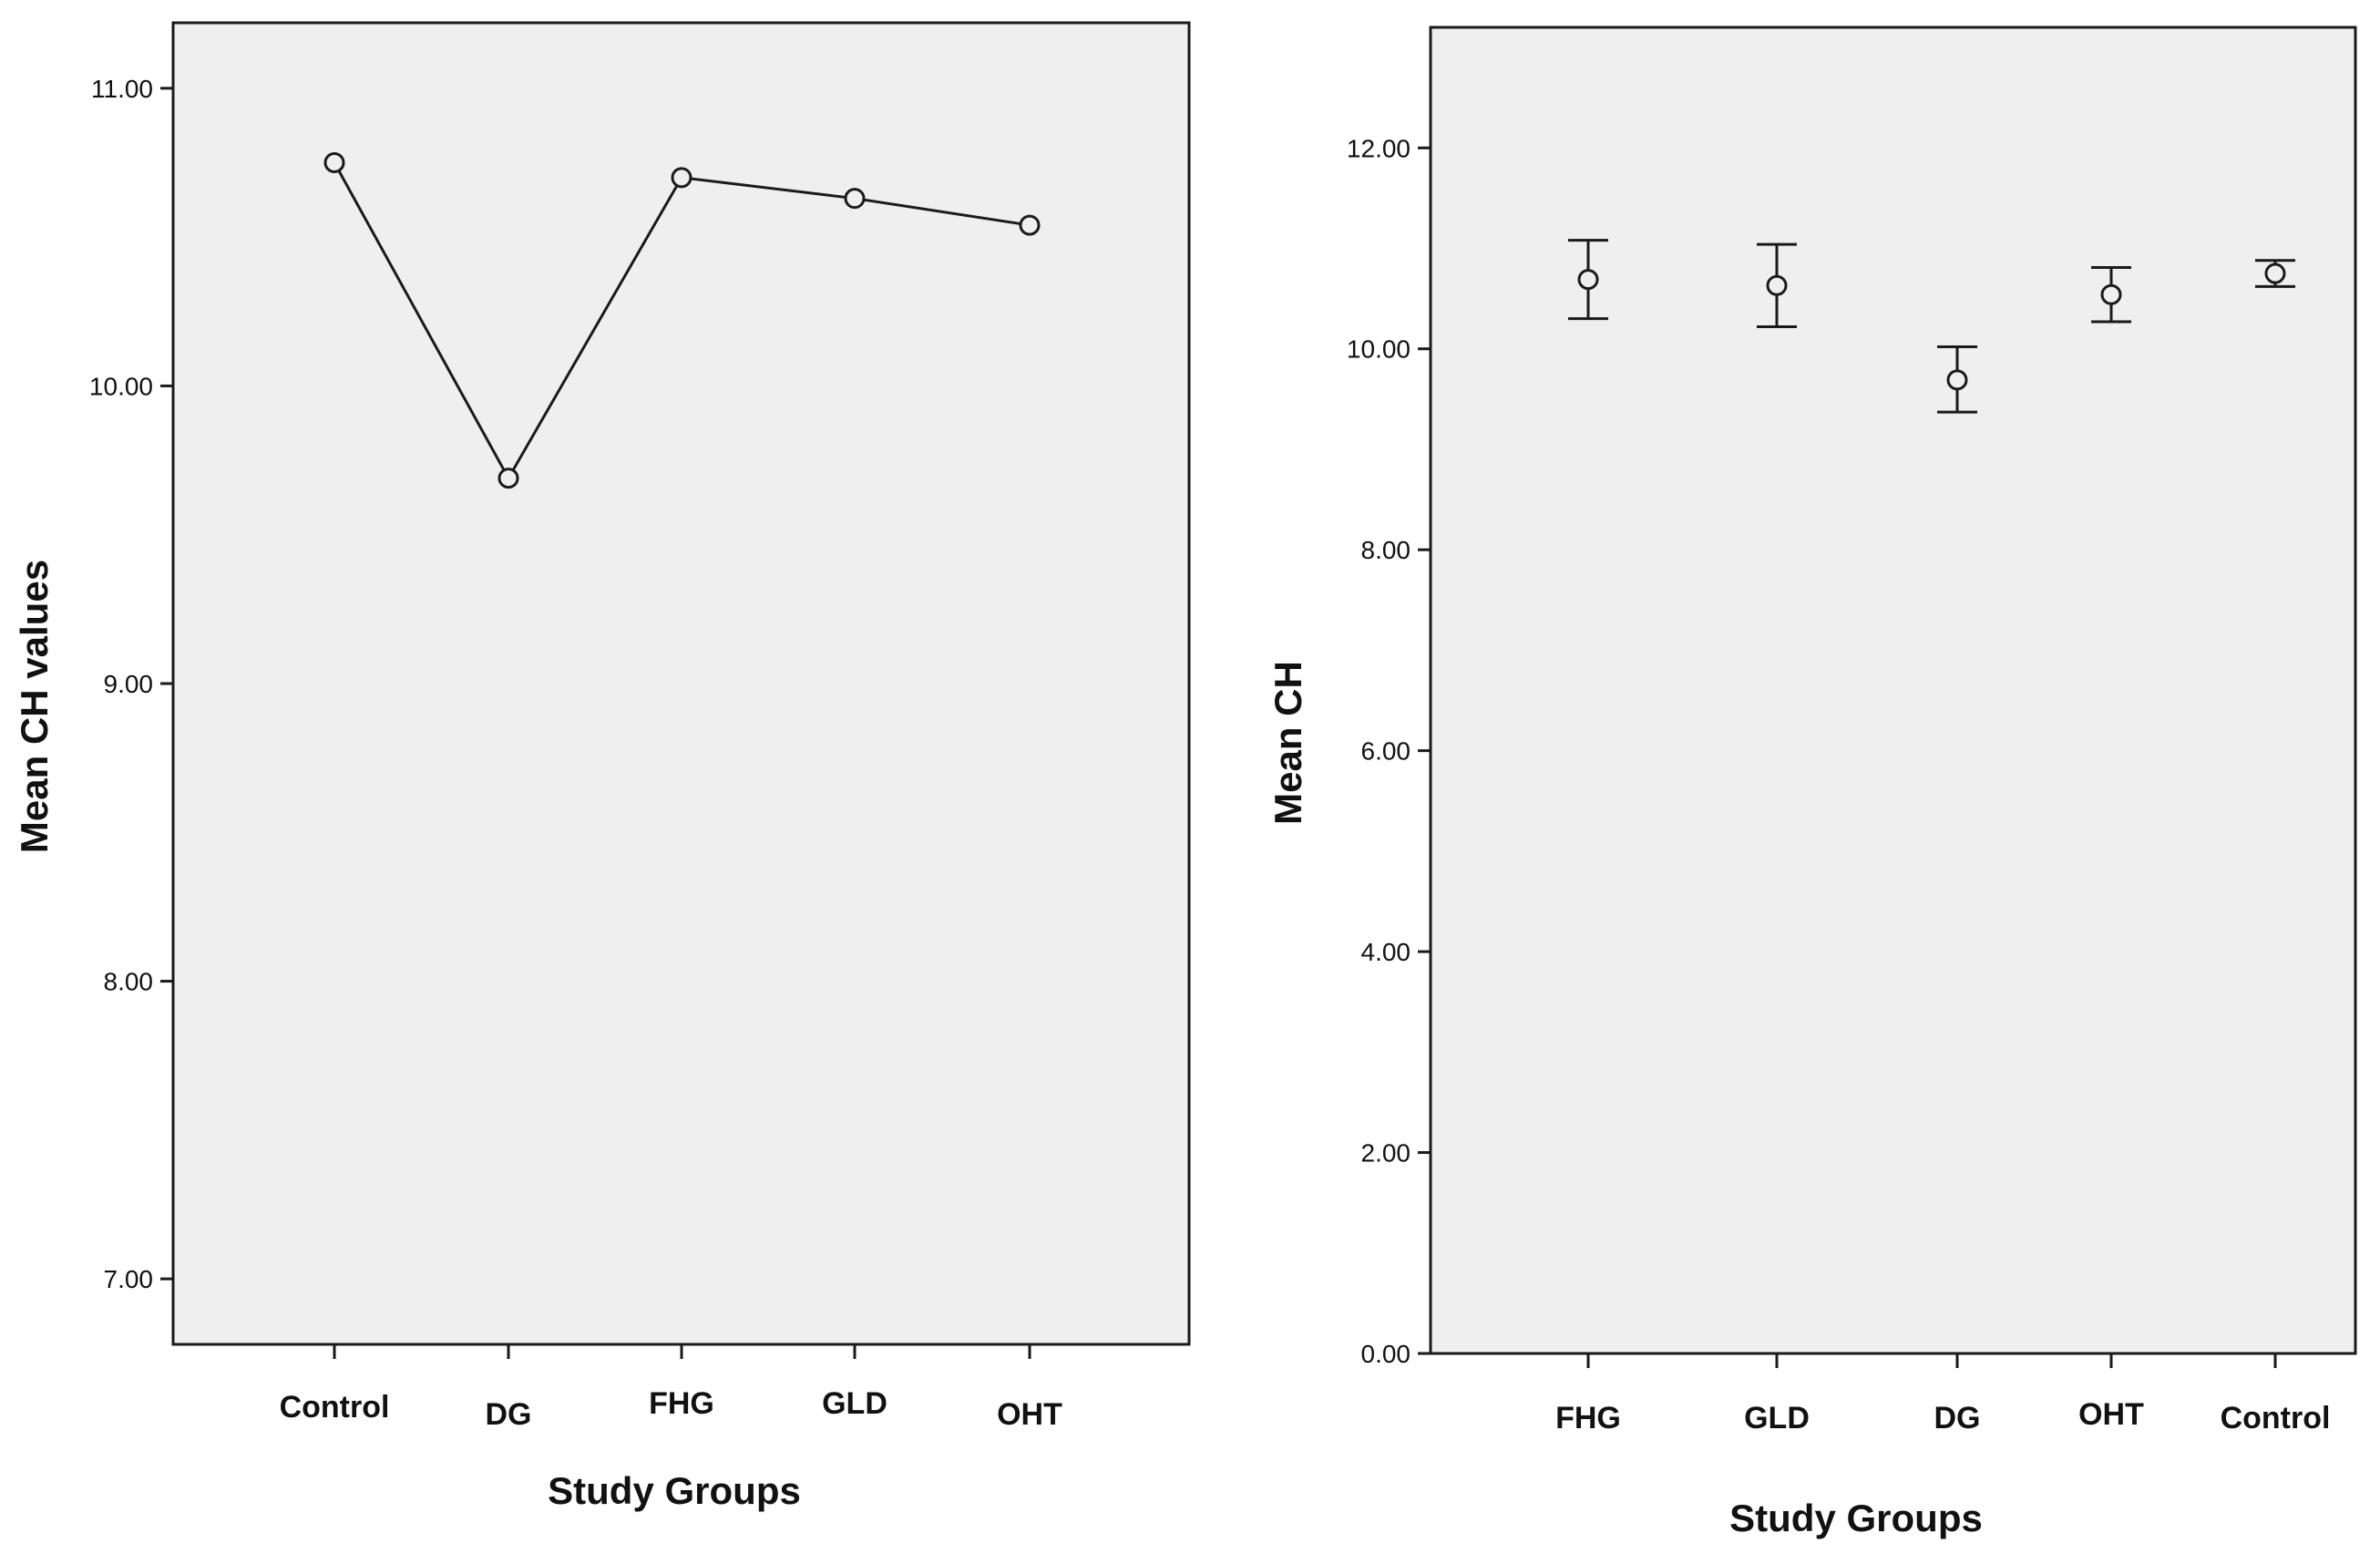 The width and height of the screenshot is (2380, 1564). Describe the element at coordinates (1932, 326) in the screenshot. I see `right-series-points` at that location.